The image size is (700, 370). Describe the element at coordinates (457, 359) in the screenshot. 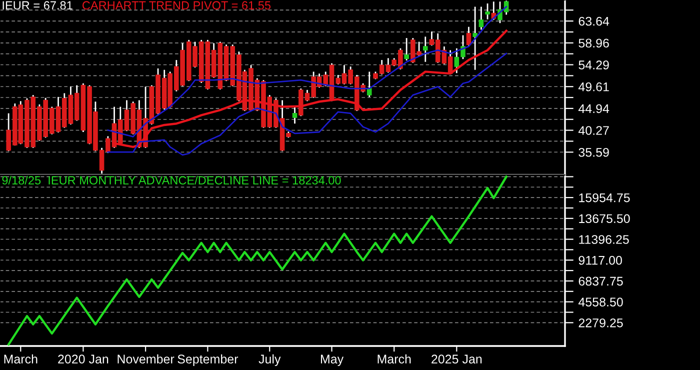

I see `x-tick-label: 2025 Jan` at that location.